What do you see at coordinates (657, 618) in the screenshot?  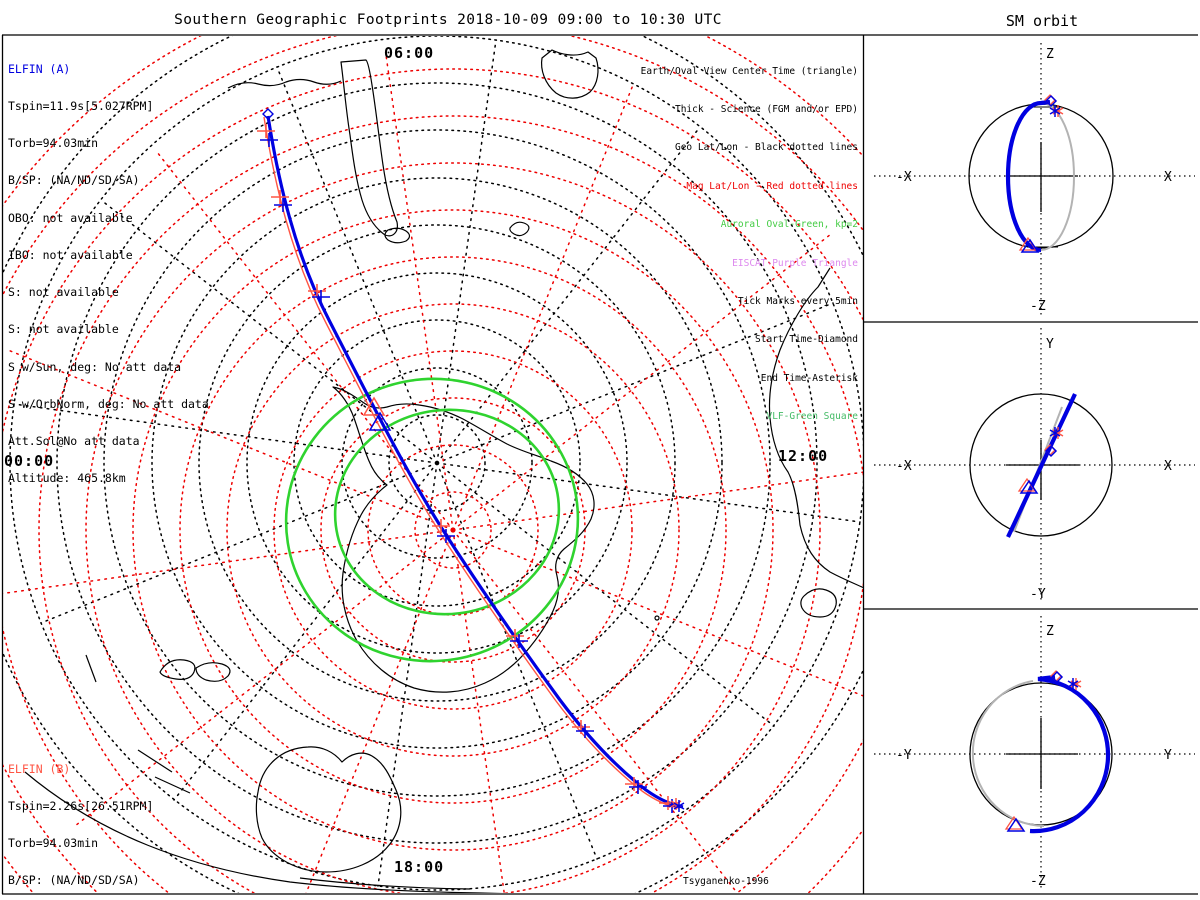 I see `coast-islet` at bounding box center [657, 618].